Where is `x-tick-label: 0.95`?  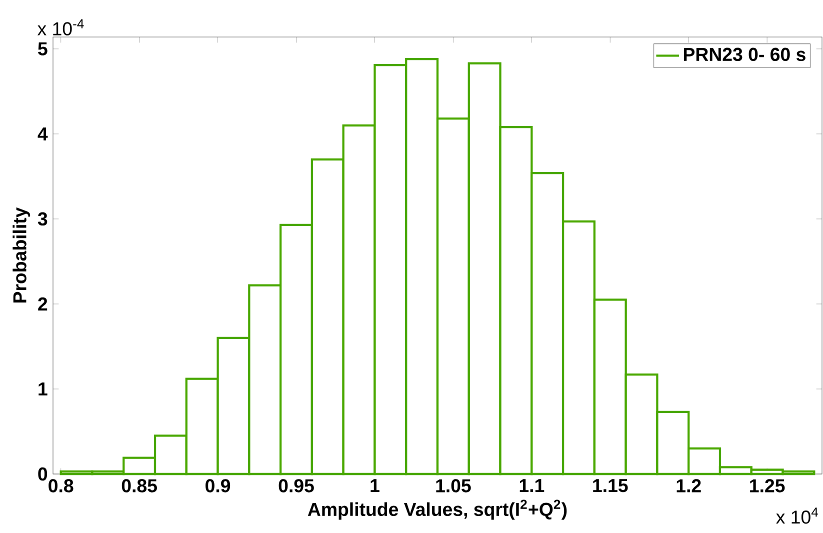 x-tick-label: 0.95 is located at coordinates (296, 485).